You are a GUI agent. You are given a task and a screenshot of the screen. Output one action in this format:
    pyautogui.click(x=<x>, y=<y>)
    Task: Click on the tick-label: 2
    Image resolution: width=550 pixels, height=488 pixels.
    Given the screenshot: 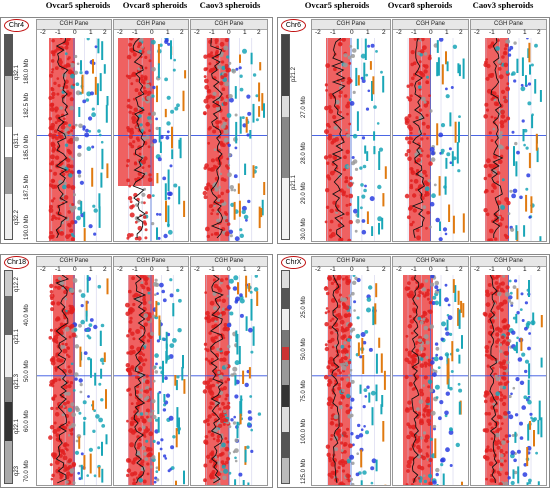 What is the action you would take?
    pyautogui.click(x=105, y=269)
    